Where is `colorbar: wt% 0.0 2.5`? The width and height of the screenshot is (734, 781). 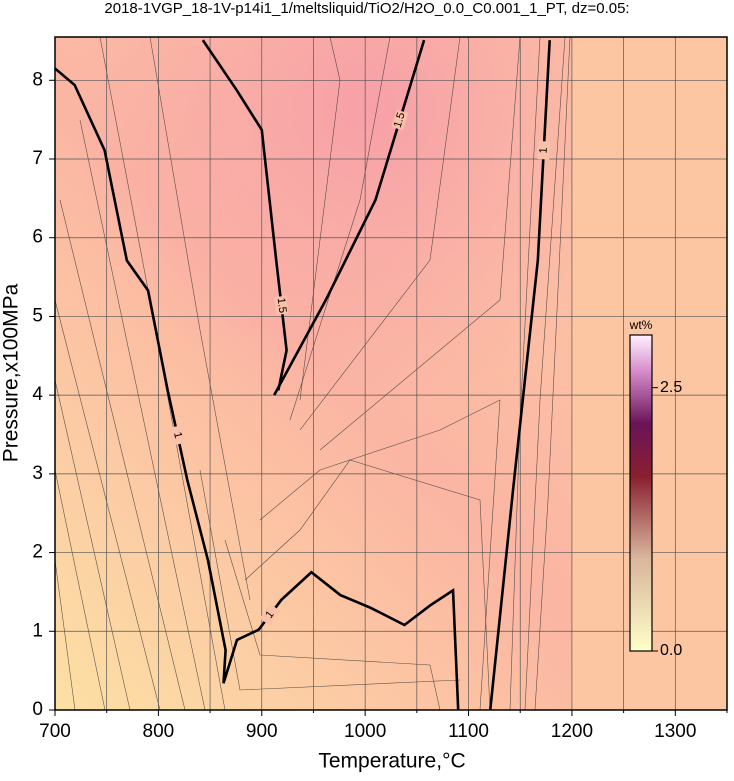 colorbar: wt% 0.0 2.5 is located at coordinates (656, 488).